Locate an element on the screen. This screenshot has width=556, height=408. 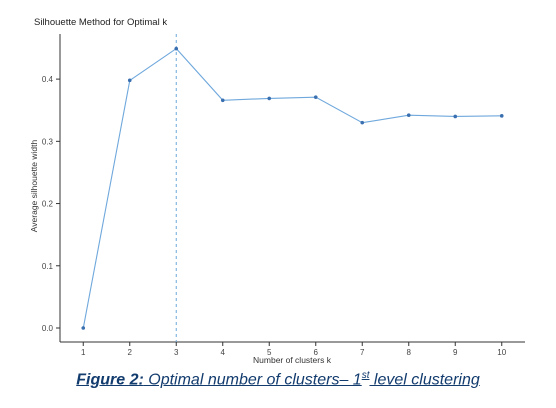
x-tick-label: 6 is located at coordinates (316, 352).